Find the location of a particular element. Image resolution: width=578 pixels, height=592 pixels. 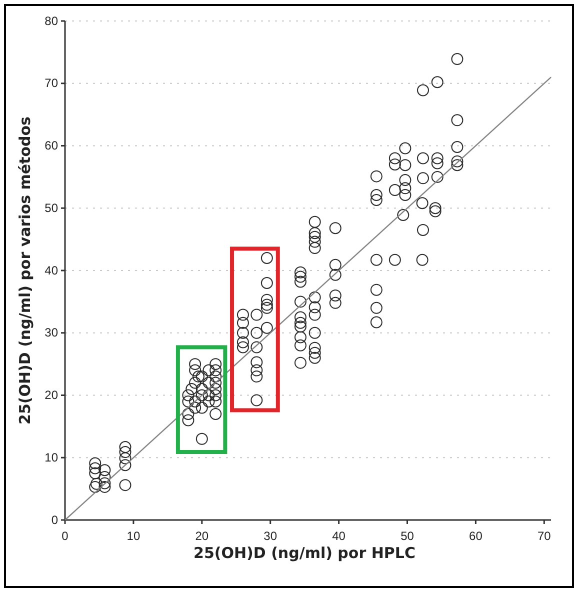

y-tick-label: 80 is located at coordinates (51, 21).